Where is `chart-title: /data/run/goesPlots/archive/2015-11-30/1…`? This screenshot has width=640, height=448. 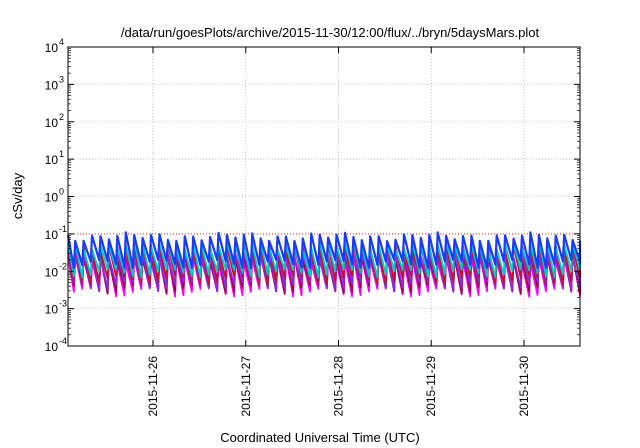
chart-title: /data/run/goesPlots/archive/2015-11-30/1… is located at coordinates (330, 32).